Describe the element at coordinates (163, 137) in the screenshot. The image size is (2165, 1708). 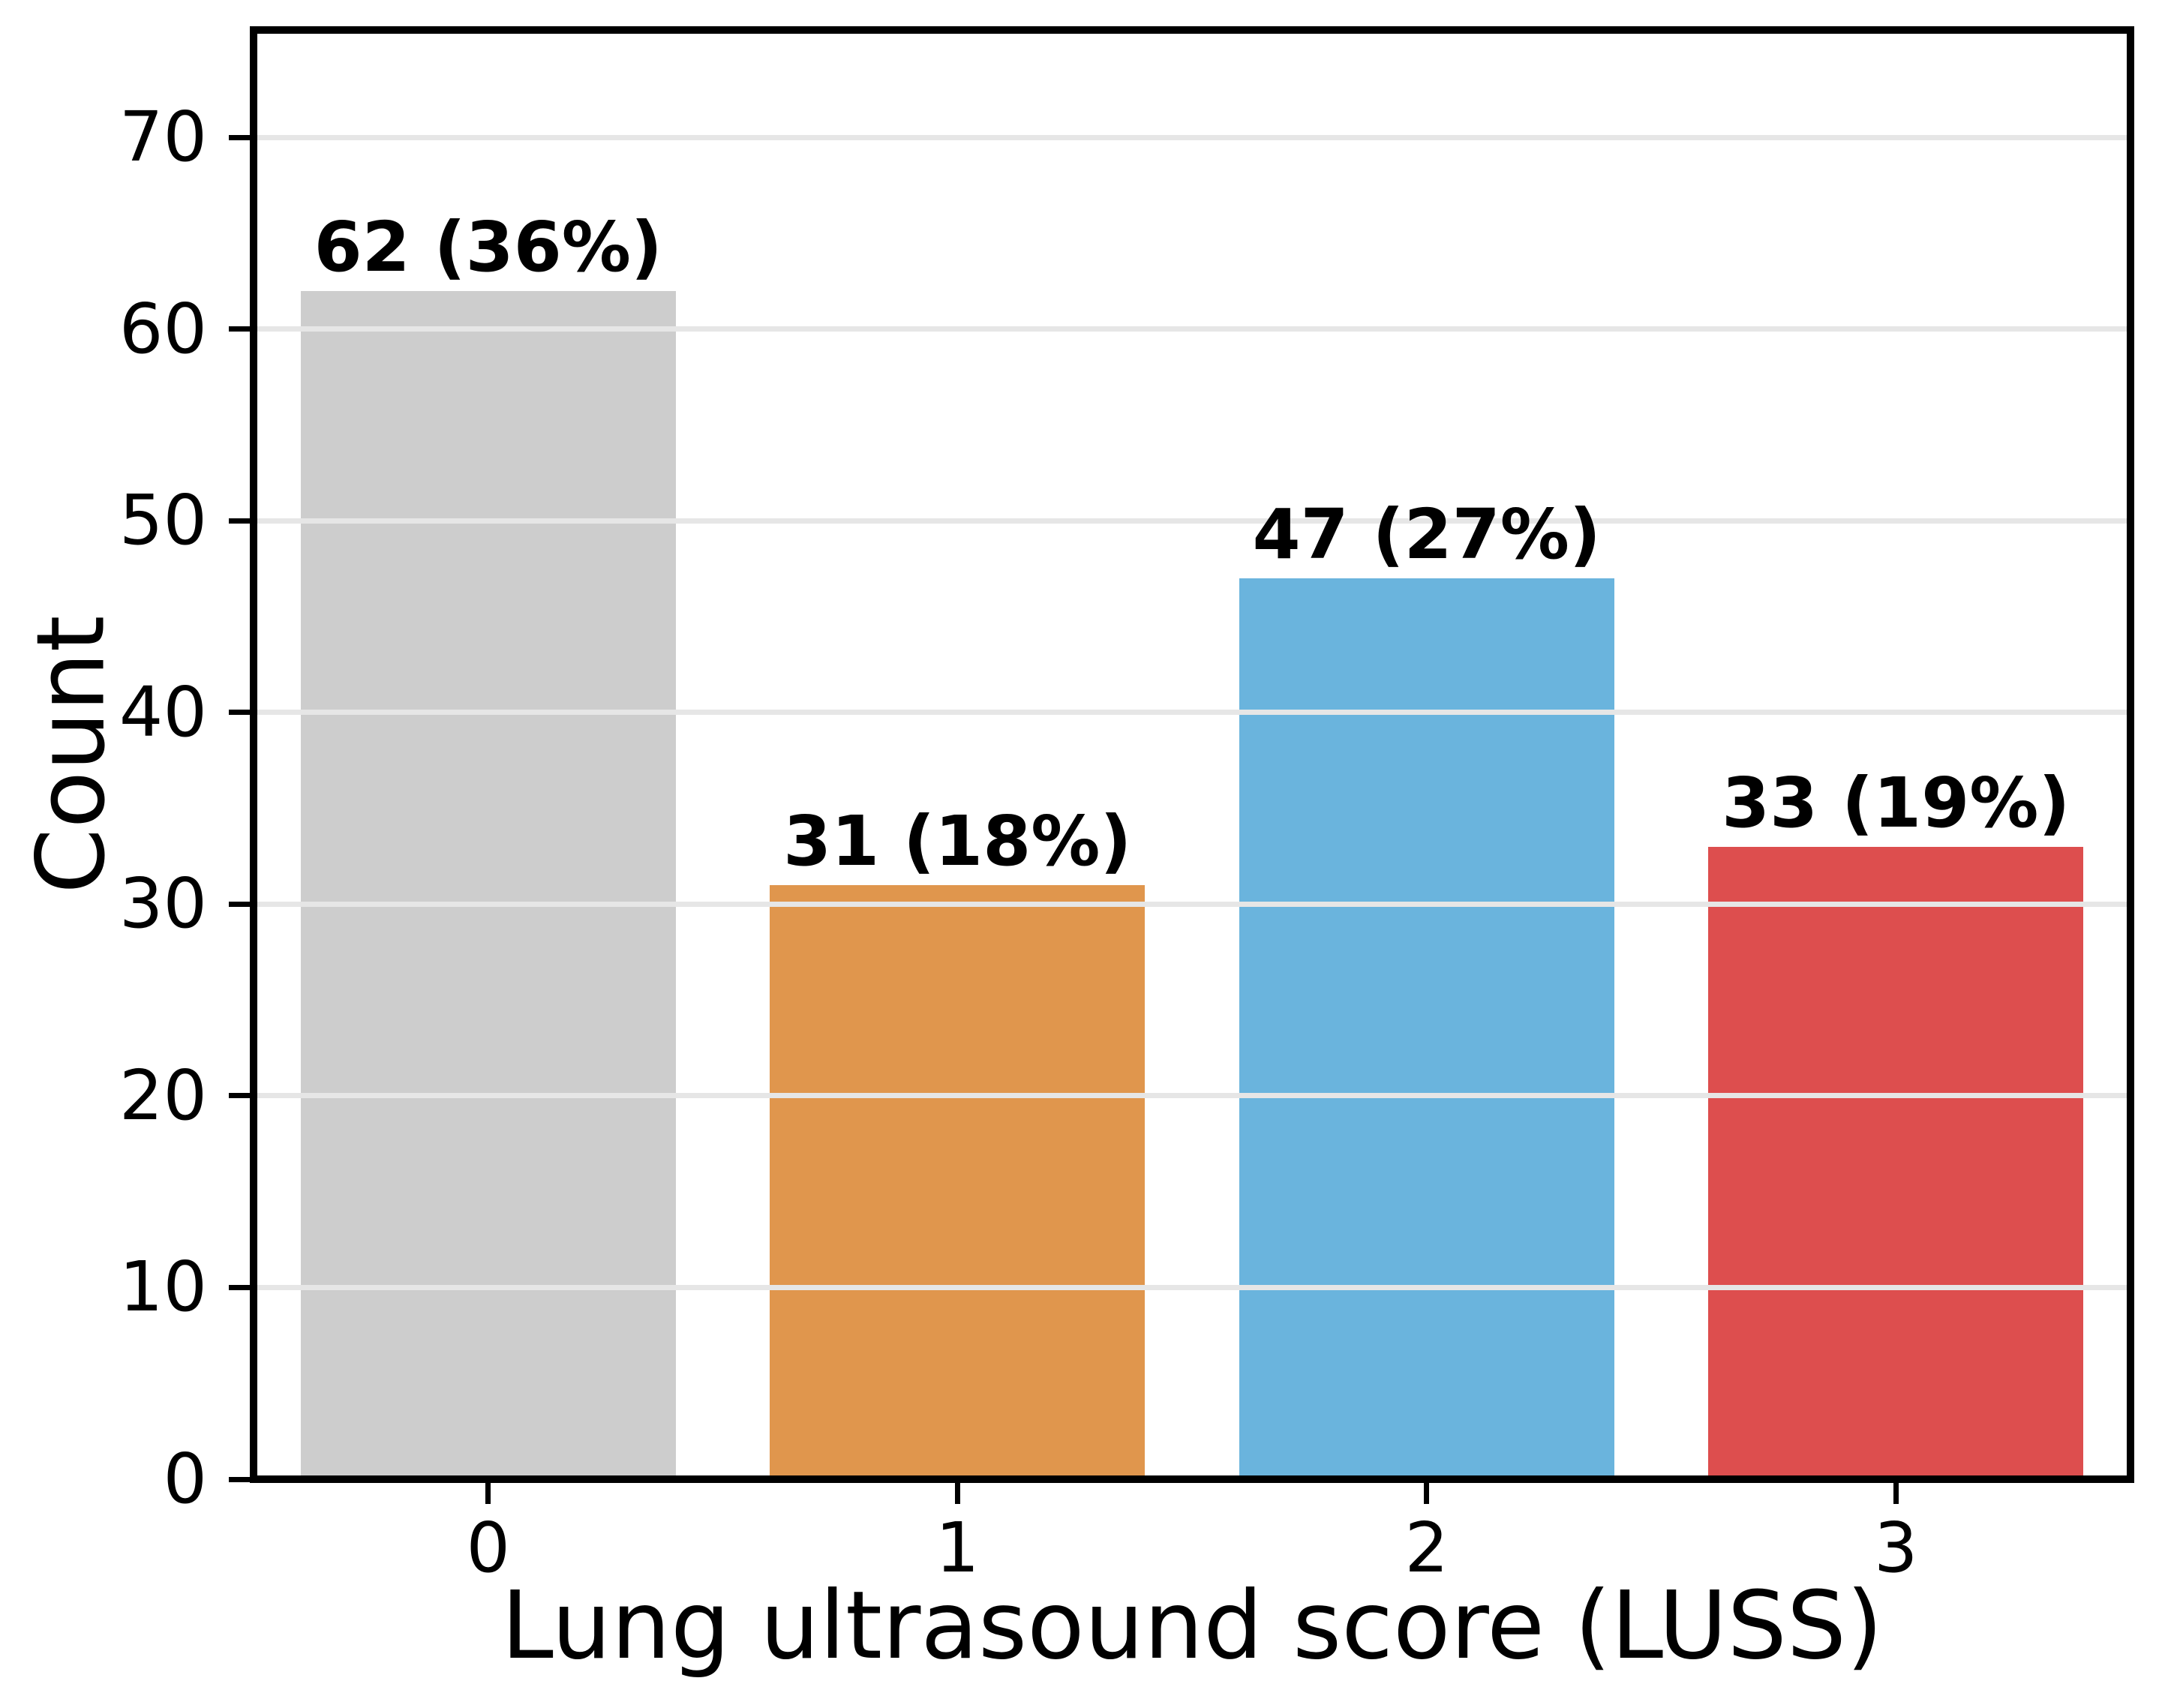
I see `y-tick-label-70: 70` at that location.